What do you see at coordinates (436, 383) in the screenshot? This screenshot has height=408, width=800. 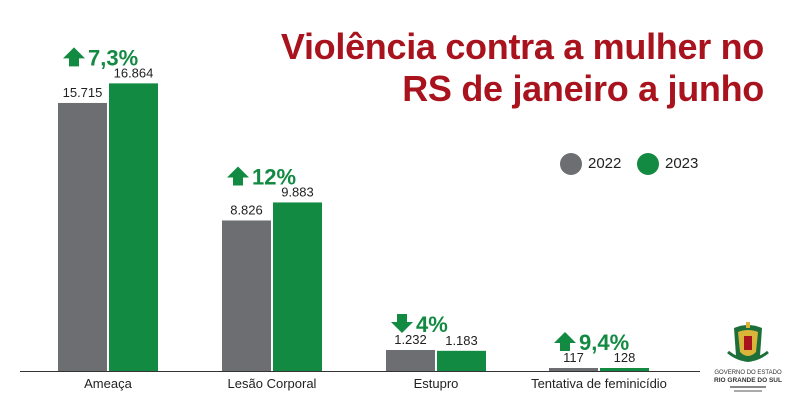 I see `category-label-2: Estupro` at bounding box center [436, 383].